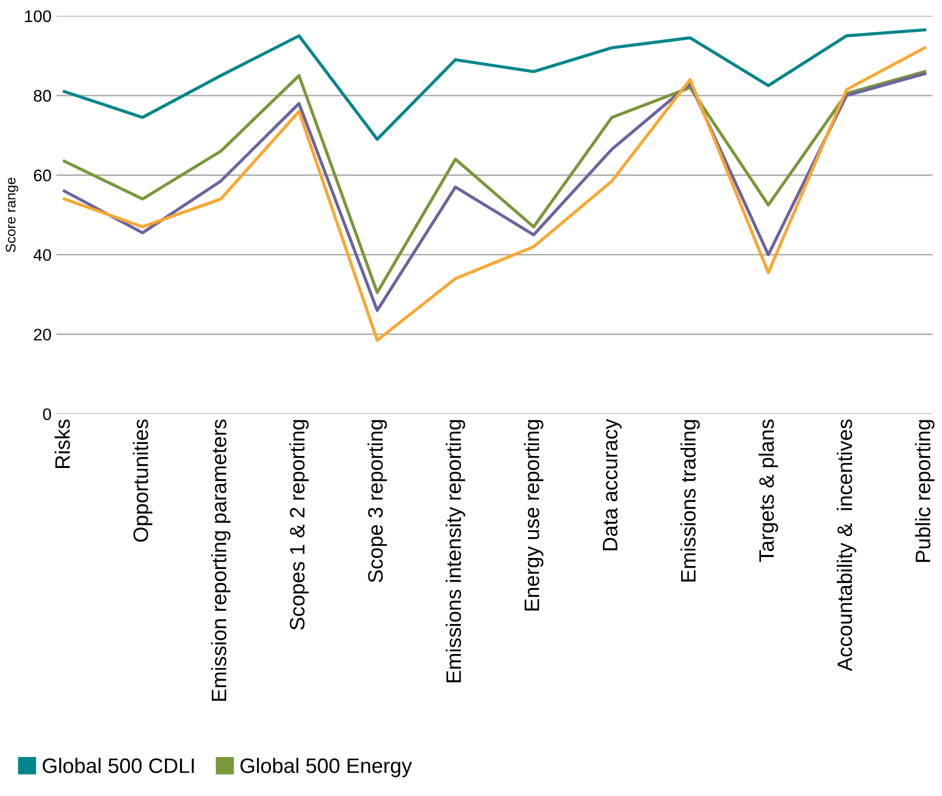 Image resolution: width=942 pixels, height=796 pixels. Describe the element at coordinates (612, 484) in the screenshot. I see `x-tick-label: Data accuracy` at that location.